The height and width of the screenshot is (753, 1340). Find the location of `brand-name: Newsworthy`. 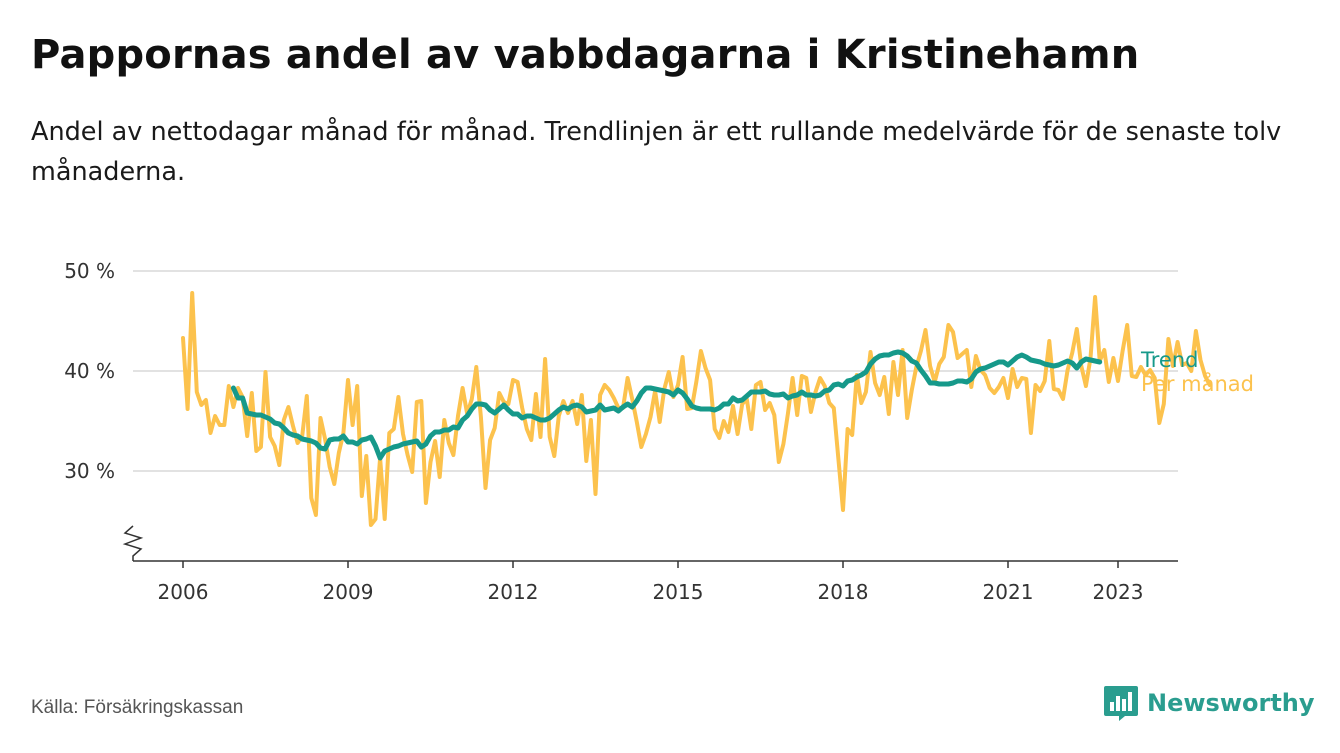

brand-name: Newsworthy is located at coordinates (1231, 703).